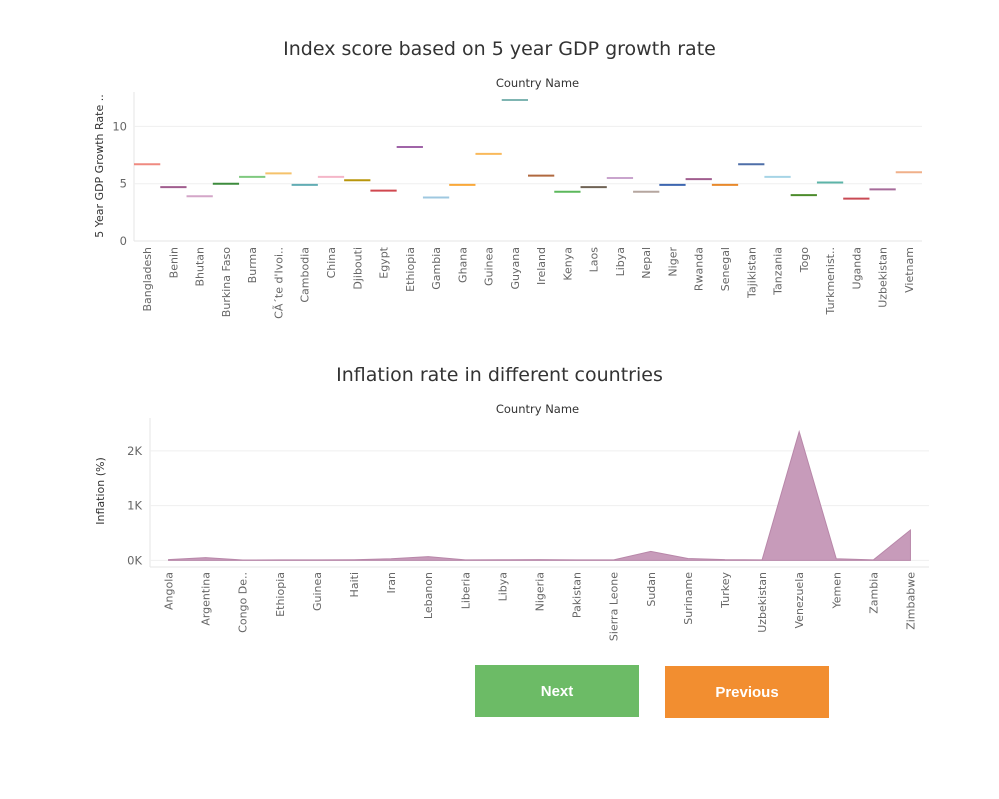 This screenshot has height=799, width=999. Describe the element at coordinates (540, 591) in the screenshot. I see `inflation-x-tick-label: Nigeria` at that location.